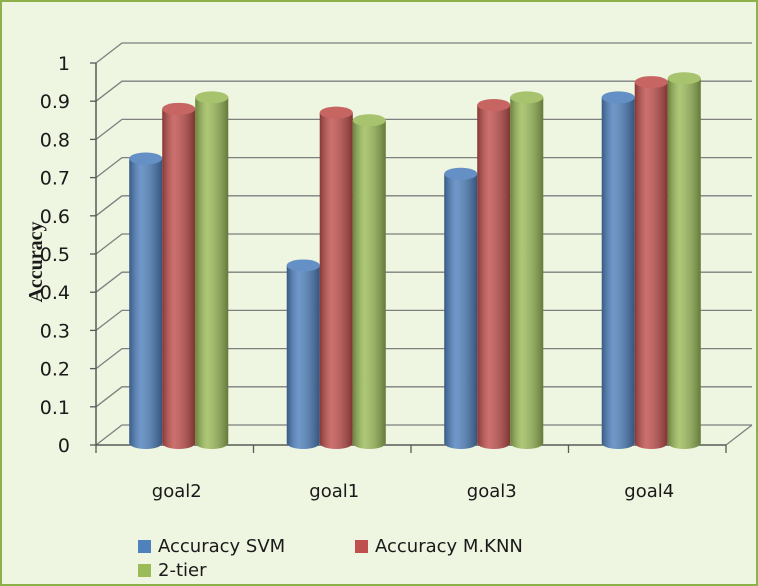 The width and height of the screenshot is (758, 586). I want to click on y-tick-label: 0.5, so click(55, 255).